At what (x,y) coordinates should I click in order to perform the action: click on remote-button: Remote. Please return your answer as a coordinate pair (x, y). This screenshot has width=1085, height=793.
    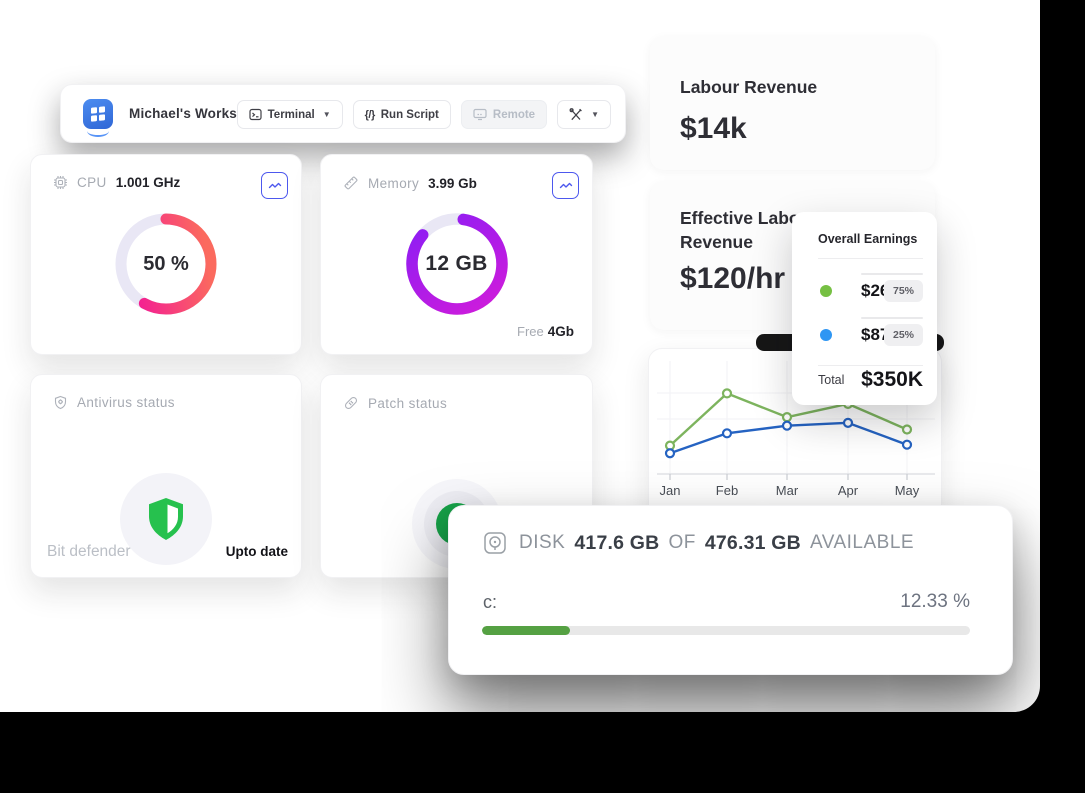
    Looking at the image, I should click on (504, 114).